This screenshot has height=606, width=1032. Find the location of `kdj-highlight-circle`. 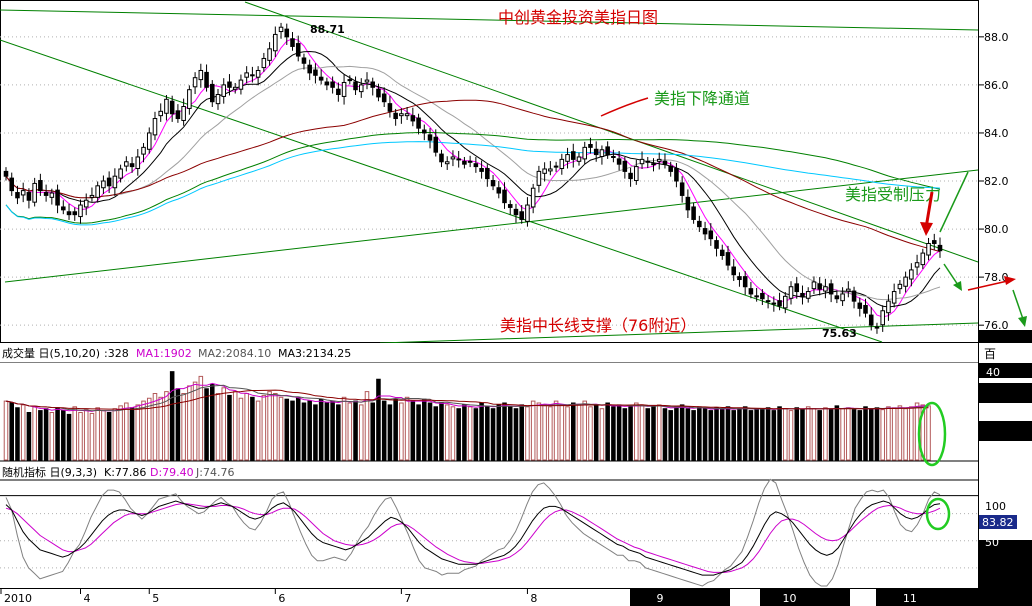

kdj-highlight-circle is located at coordinates (938, 514).